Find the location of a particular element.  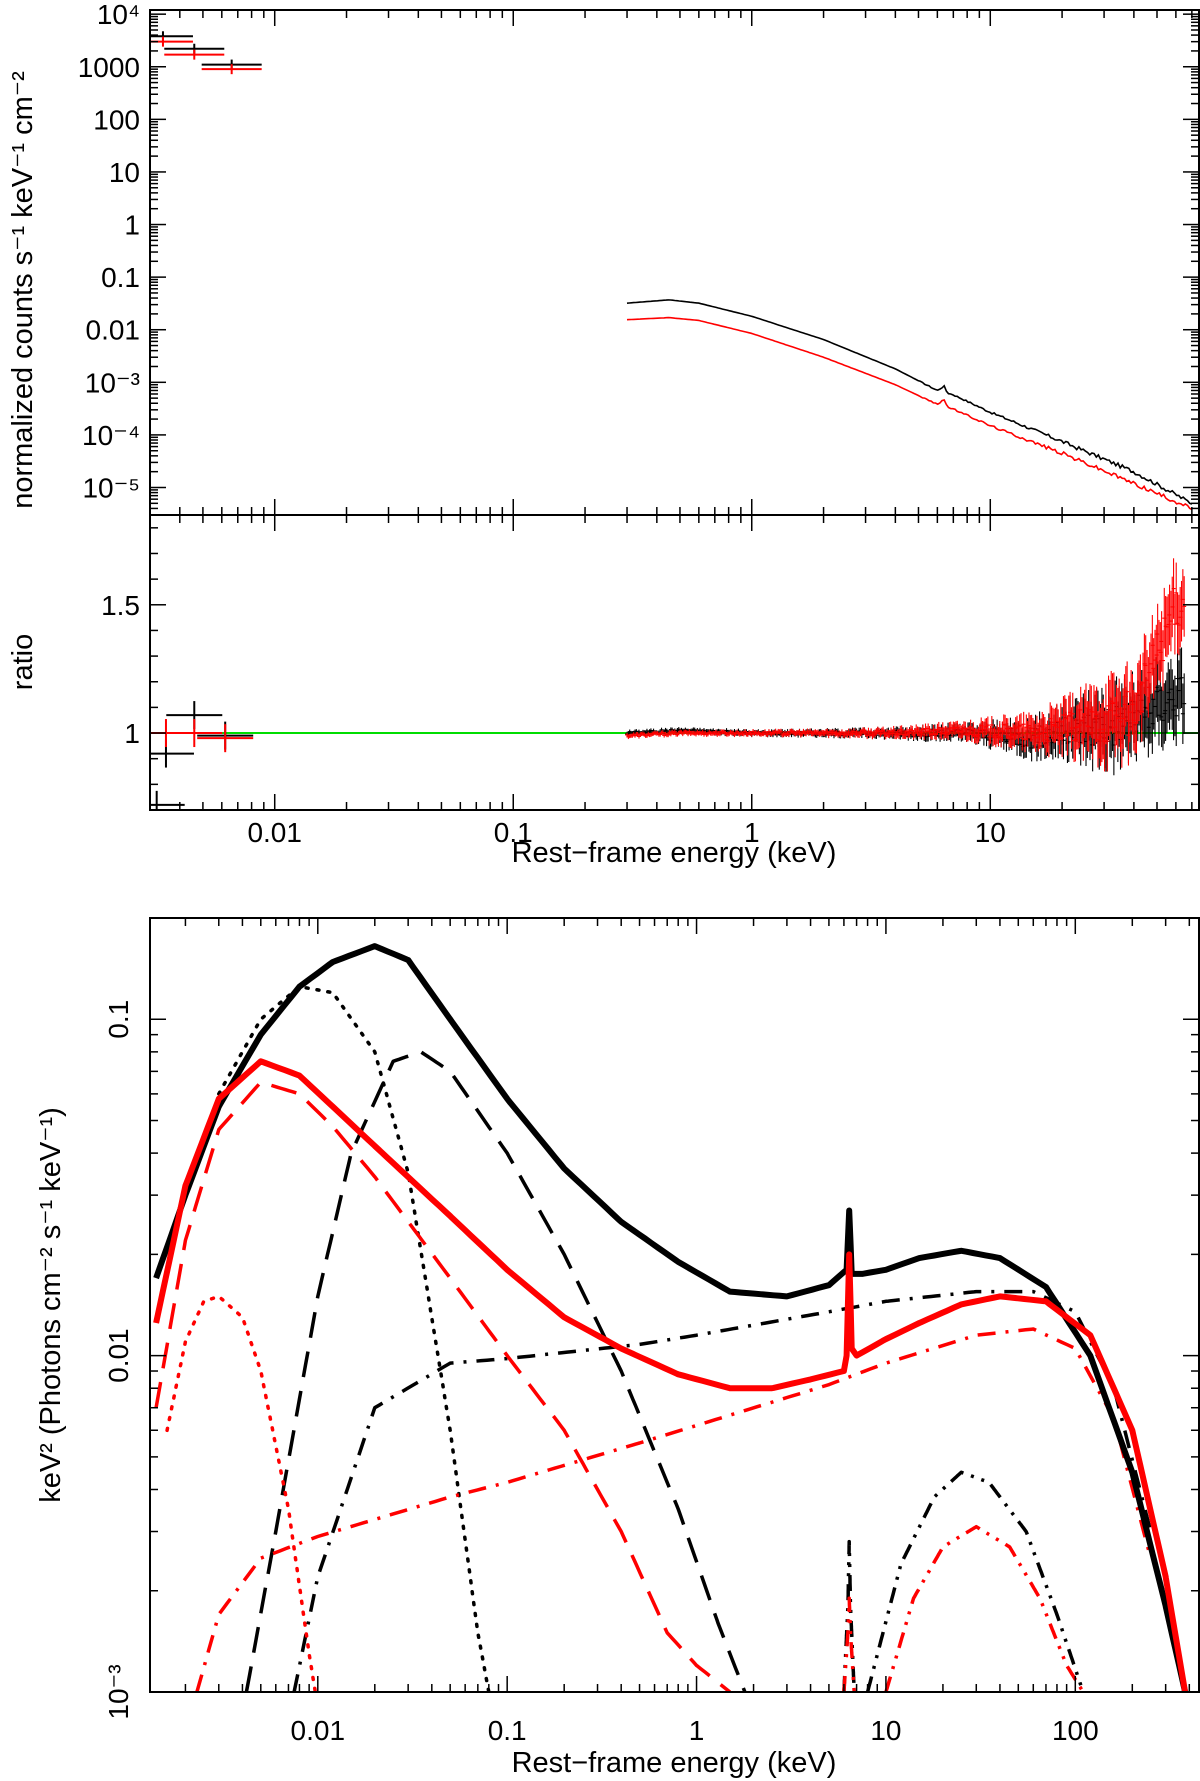

ratio-y-tick-label: 1.5 is located at coordinates (120, 605).